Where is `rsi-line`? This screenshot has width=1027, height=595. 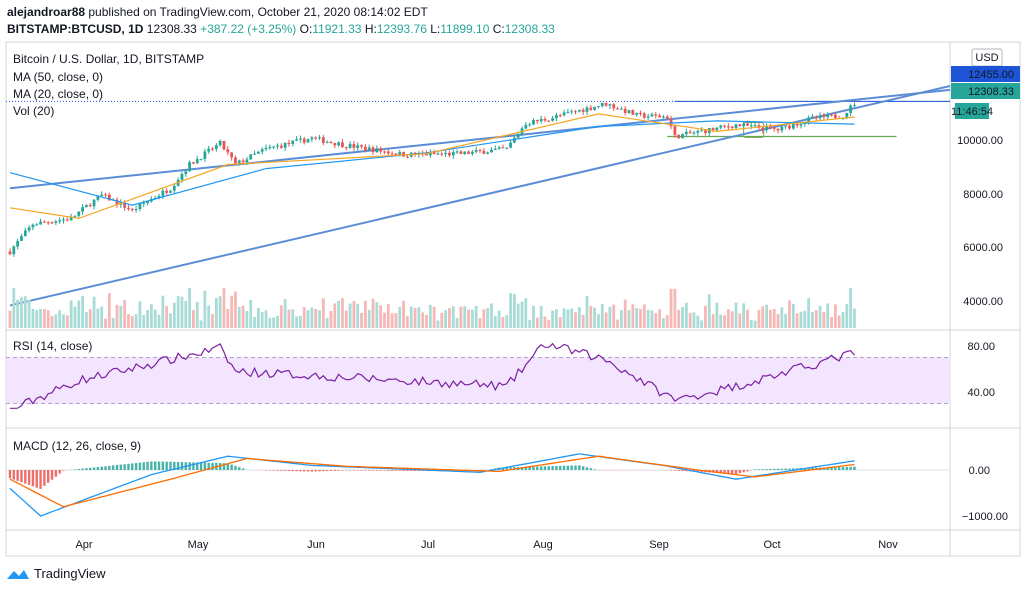 rsi-line is located at coordinates (432, 375).